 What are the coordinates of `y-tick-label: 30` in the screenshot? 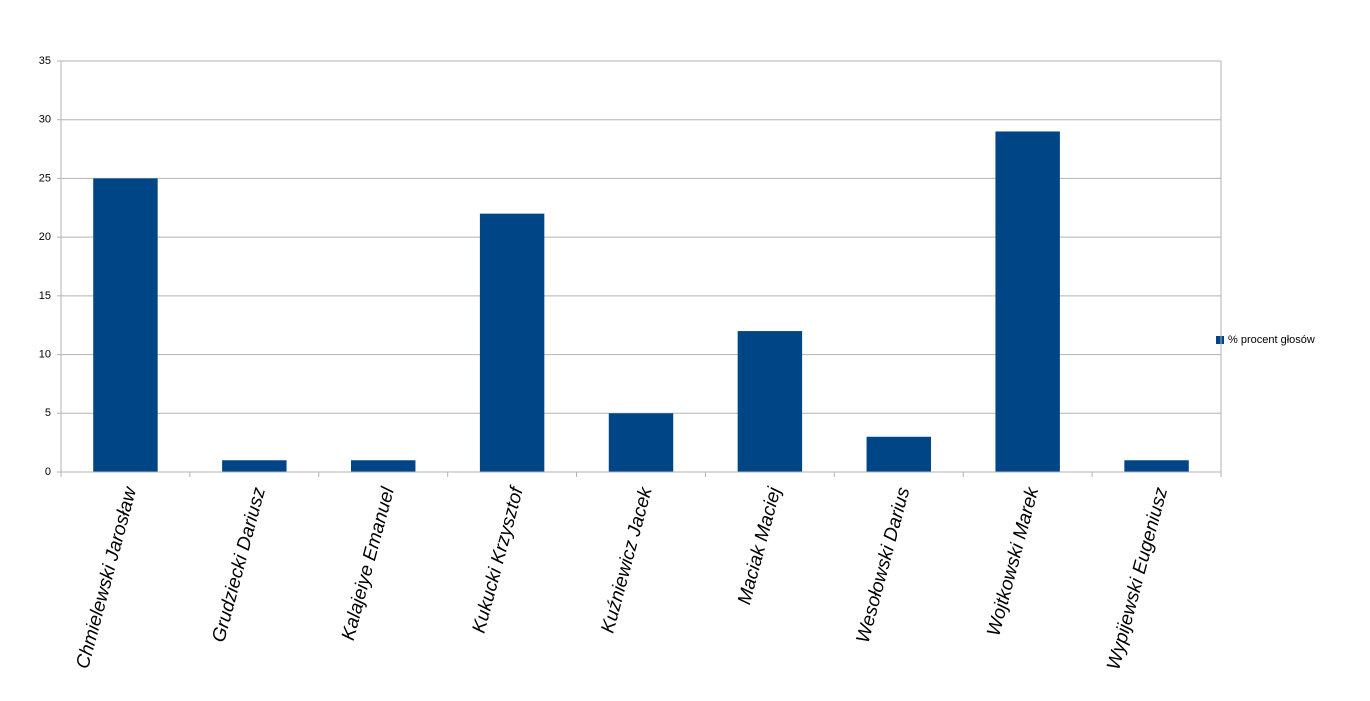 It's located at (45, 120).